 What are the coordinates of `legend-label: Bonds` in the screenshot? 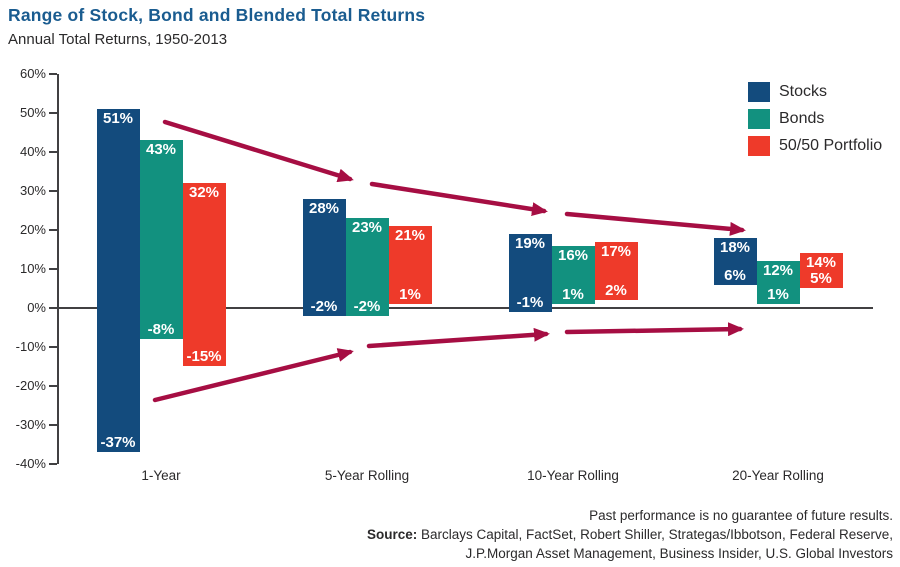 It's located at (802, 118).